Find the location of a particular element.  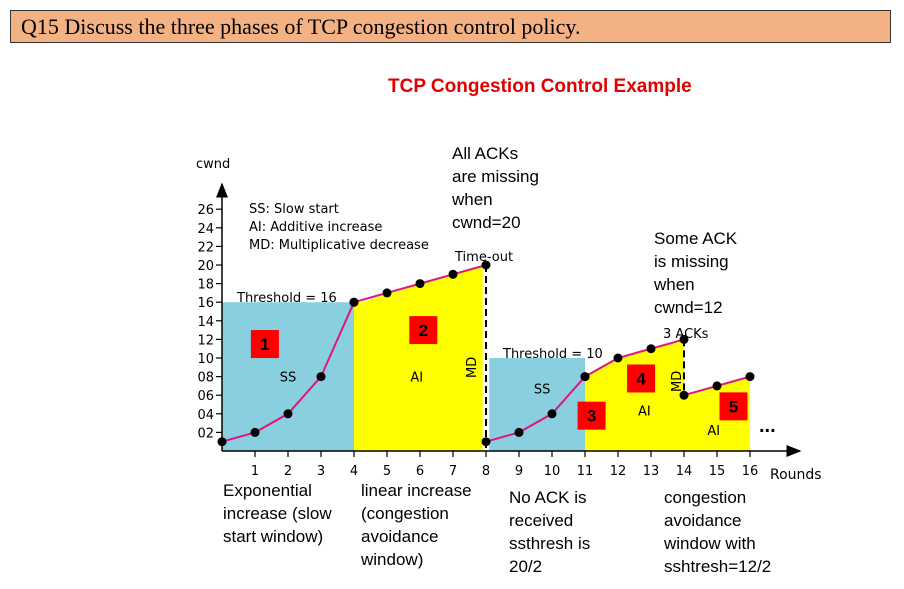

phase-number-label: 5 is located at coordinates (733, 406).